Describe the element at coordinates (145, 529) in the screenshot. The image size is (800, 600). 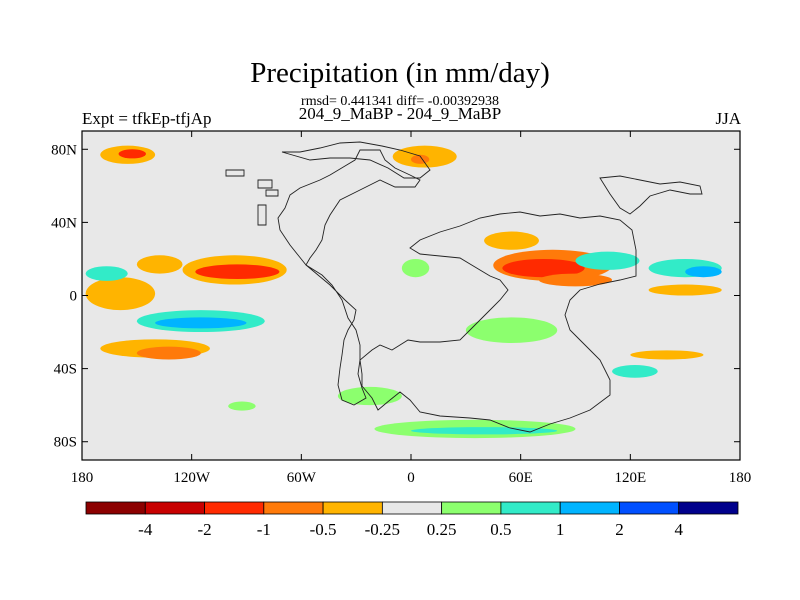
I see `colorbar-label: -4` at that location.